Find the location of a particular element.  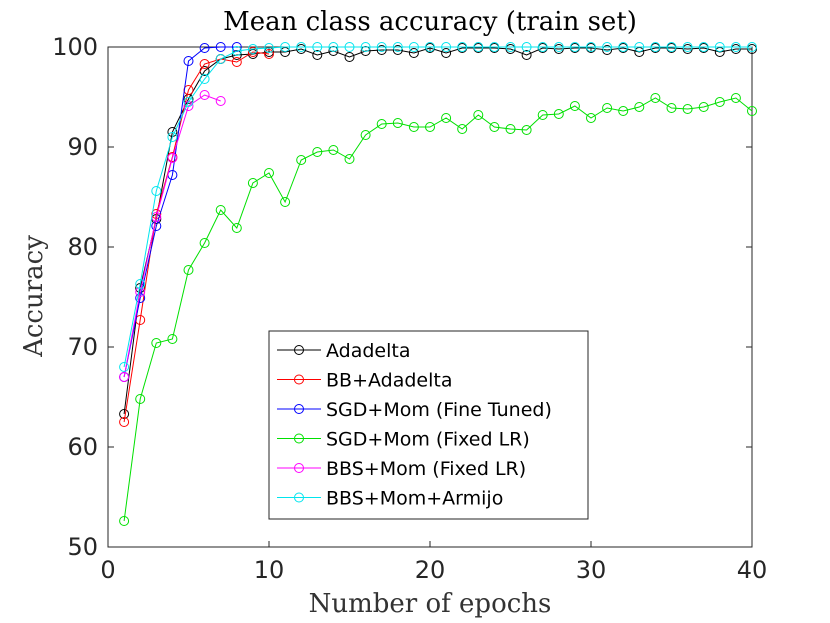

y-tick-label: 50 is located at coordinates (82, 547).